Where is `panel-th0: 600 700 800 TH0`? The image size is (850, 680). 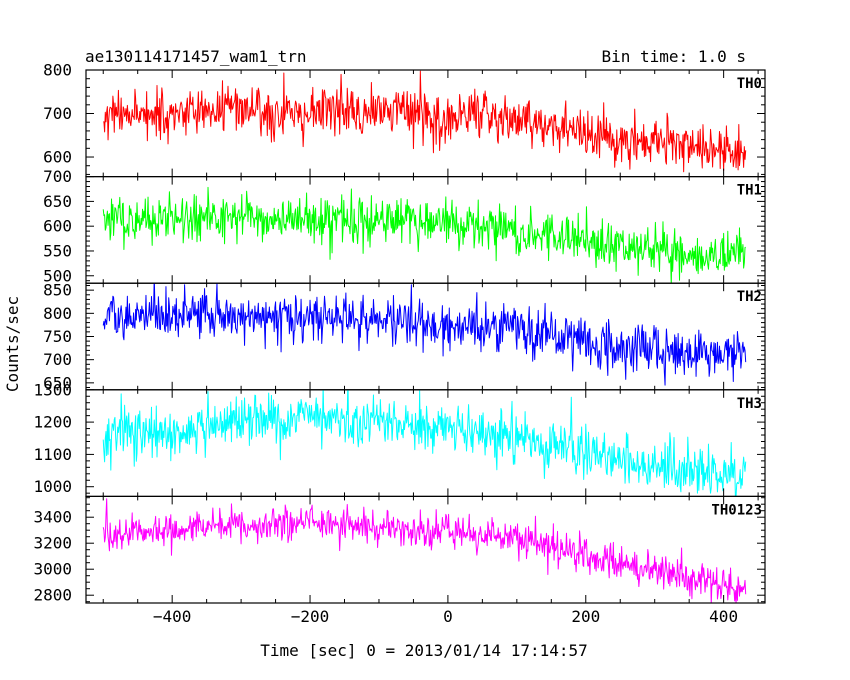
panel-th0: 600 700 800 TH0 is located at coordinates (404, 119).